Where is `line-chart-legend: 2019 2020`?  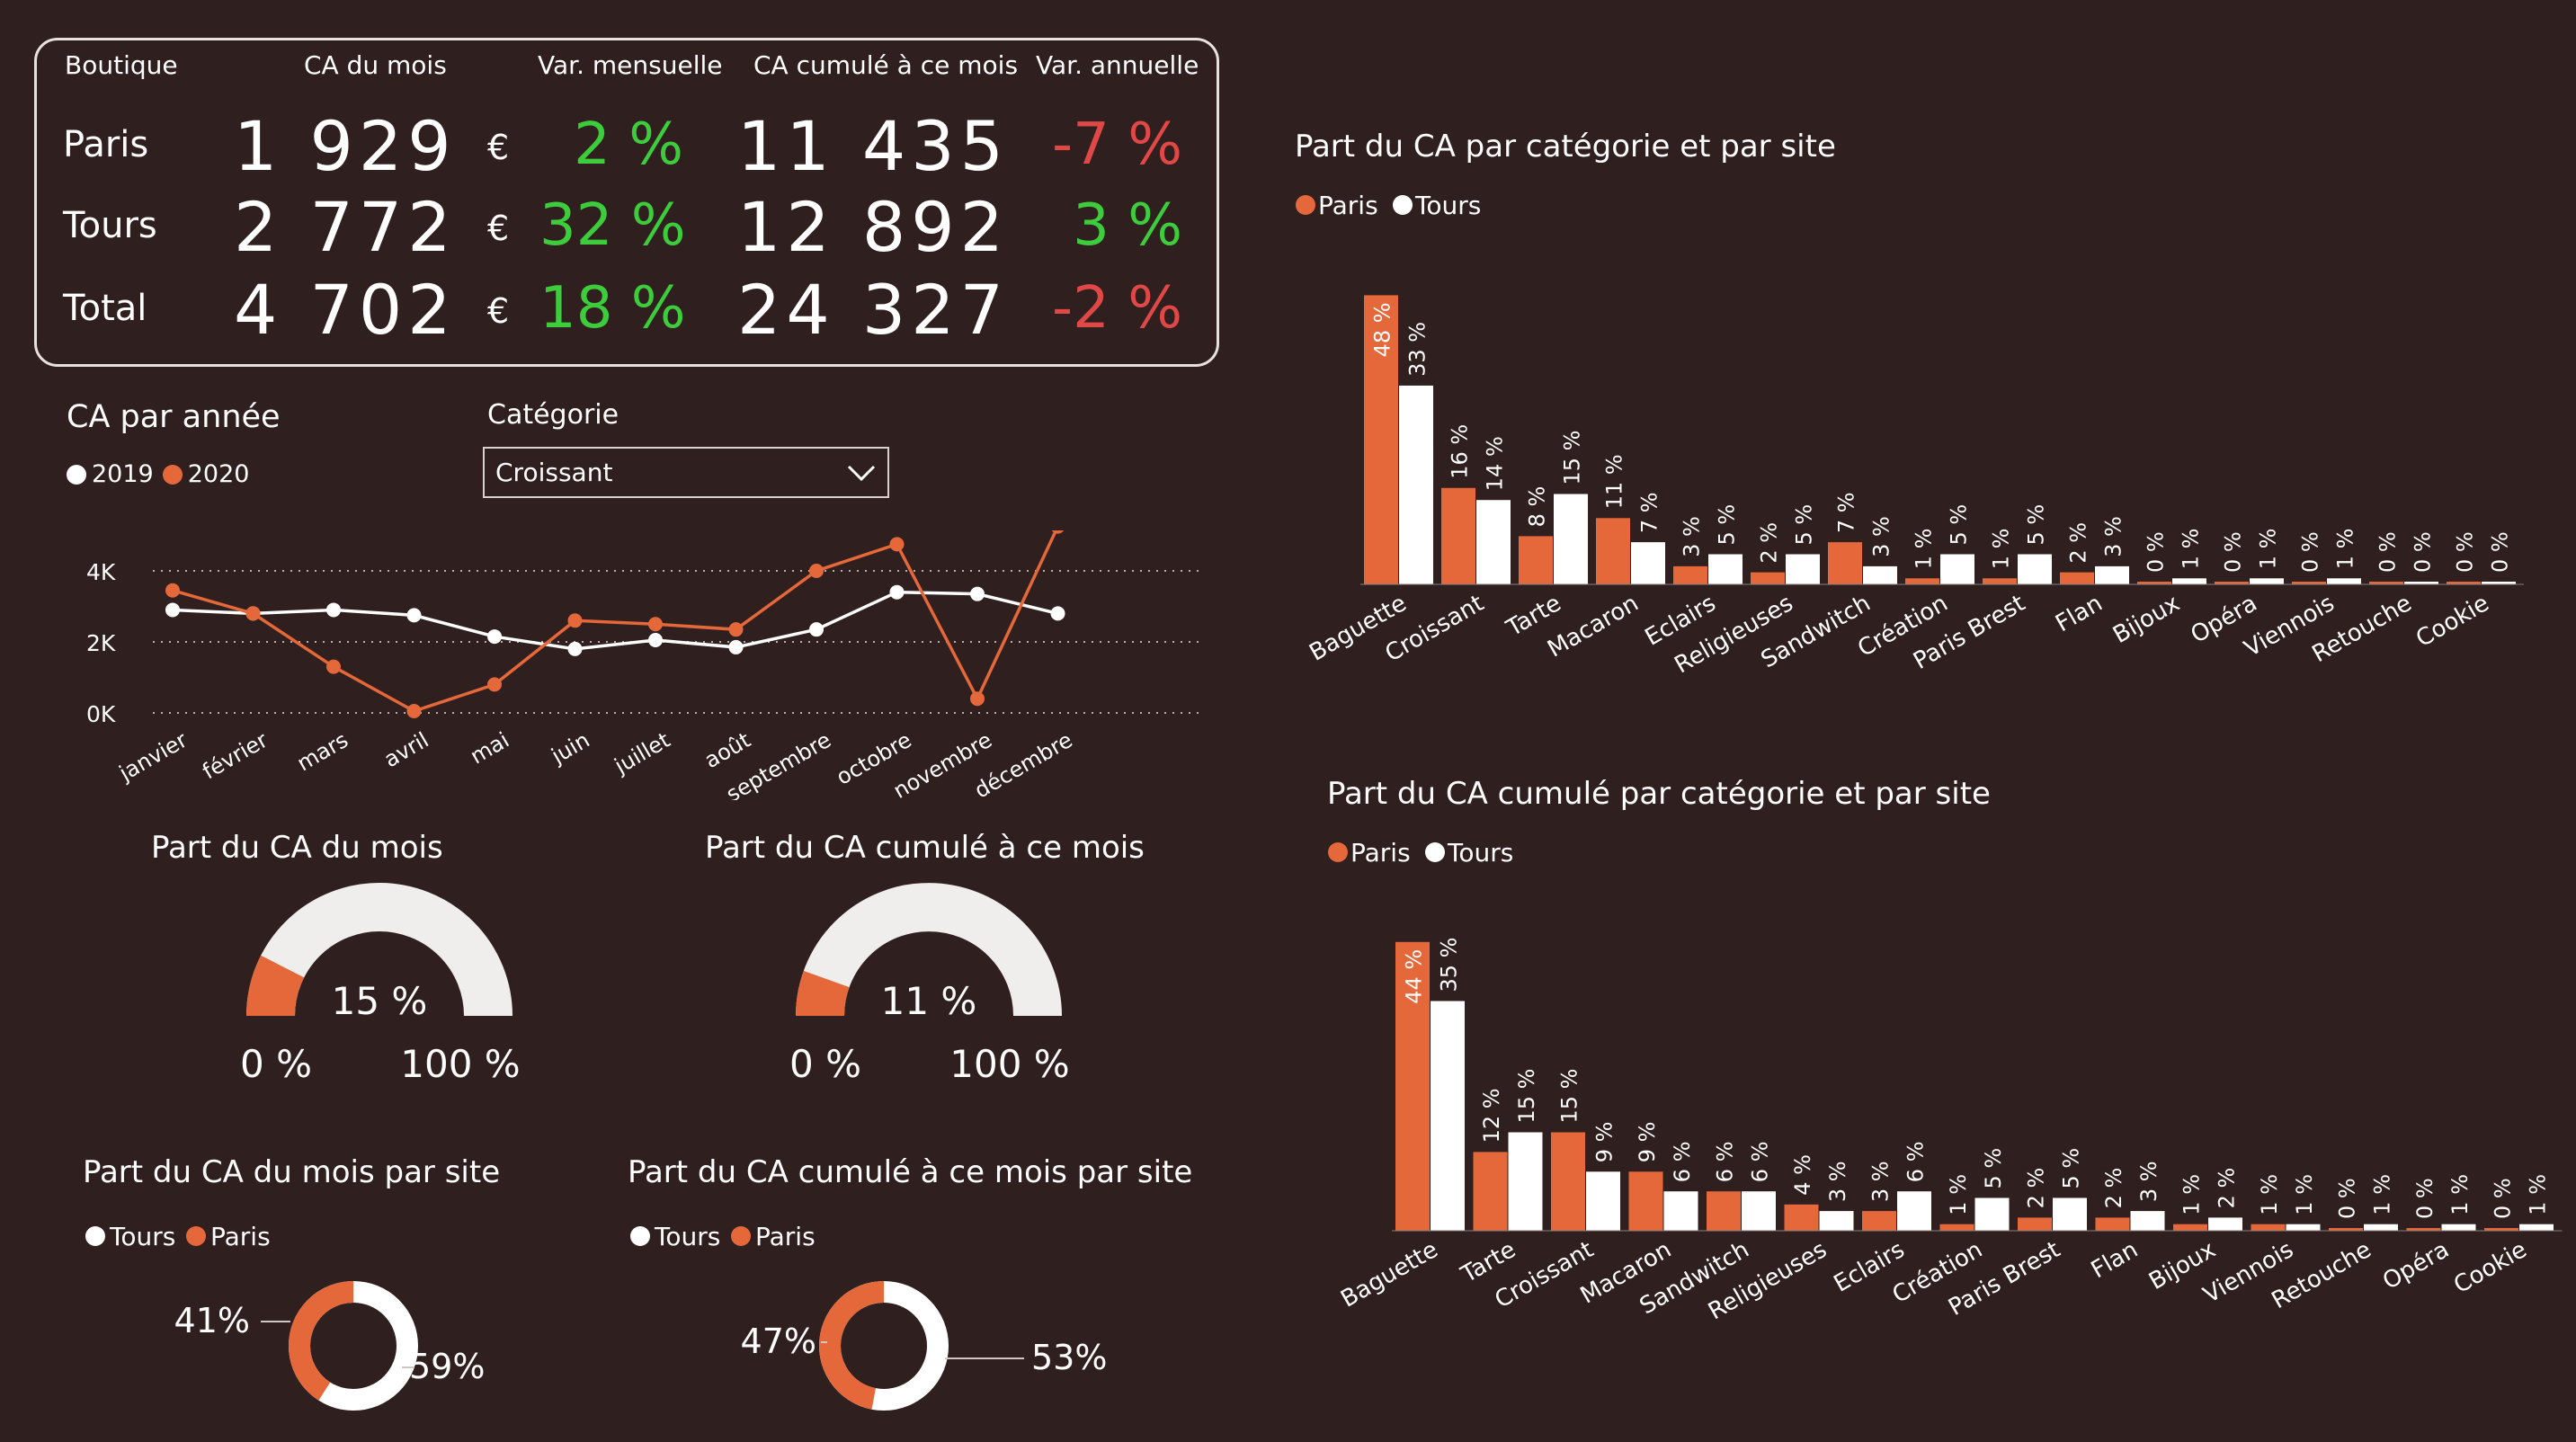 line-chart-legend: 2019 2020 is located at coordinates (163, 474).